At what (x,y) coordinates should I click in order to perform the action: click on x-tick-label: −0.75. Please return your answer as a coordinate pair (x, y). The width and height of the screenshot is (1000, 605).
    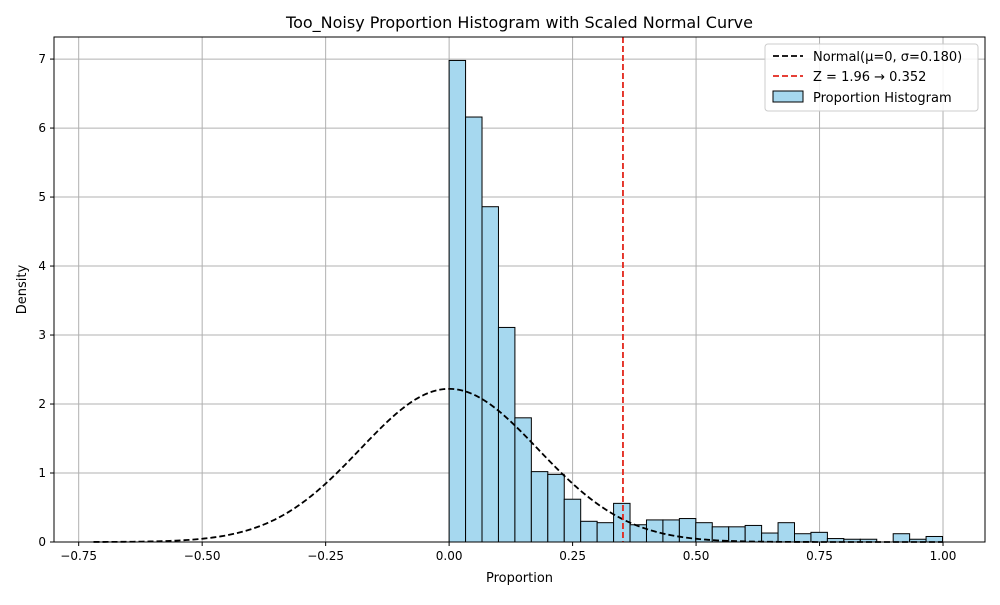
    Looking at the image, I should click on (78, 556).